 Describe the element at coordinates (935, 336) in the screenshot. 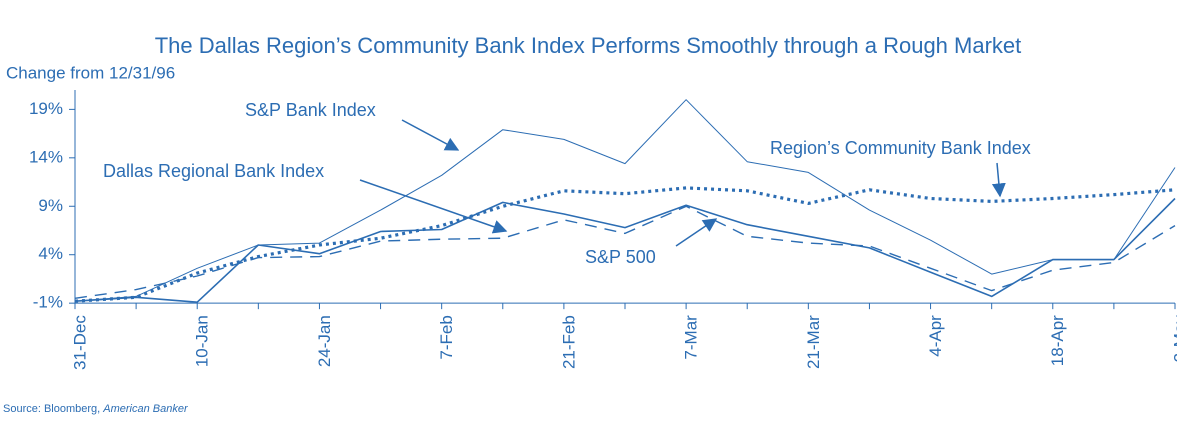

I see `x-tick-label: 4-Apr` at that location.